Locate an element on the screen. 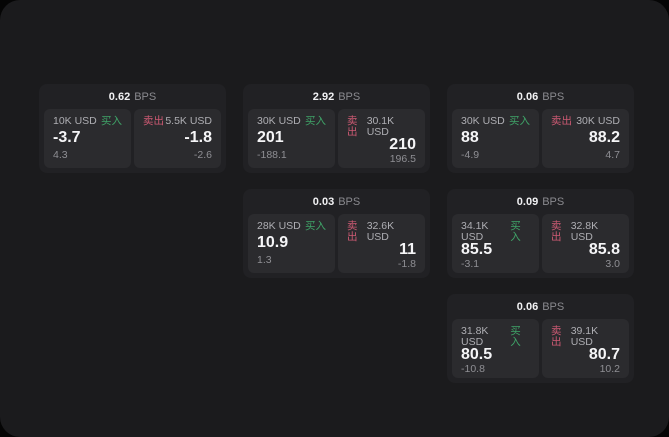 The height and width of the screenshot is (437, 669). sell-price: 210 is located at coordinates (402, 144).